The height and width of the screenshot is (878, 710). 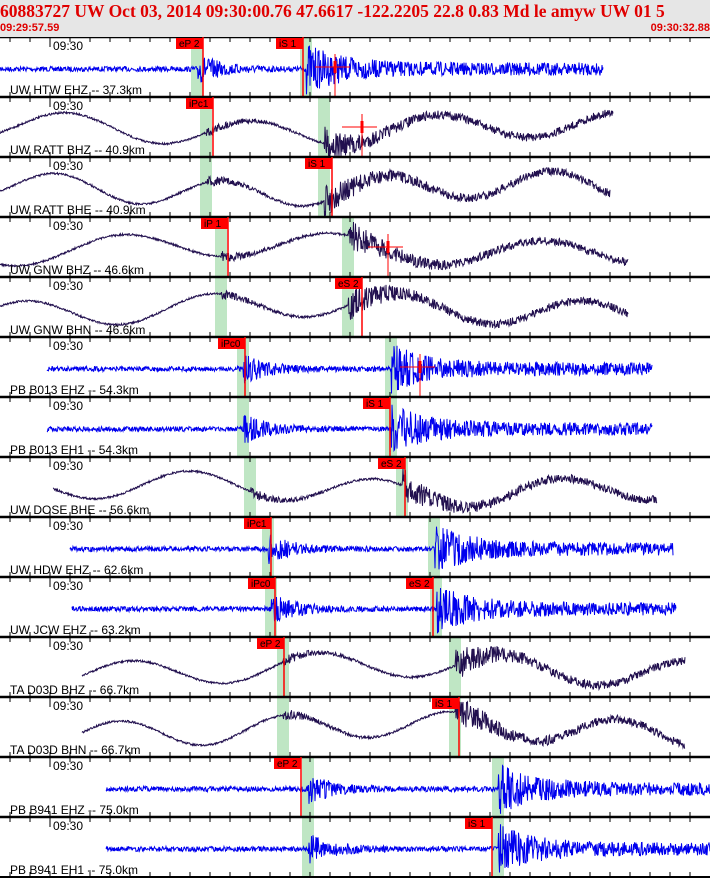 What do you see at coordinates (75, 750) in the screenshot?
I see `station-label: TA D03D BHN -- 66.7km` at bounding box center [75, 750].